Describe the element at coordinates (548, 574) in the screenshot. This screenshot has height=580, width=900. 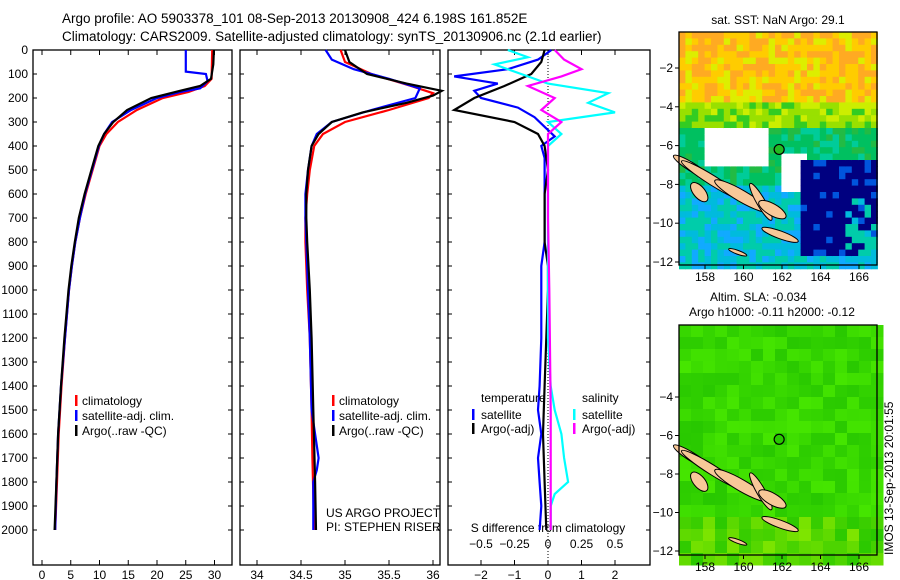
I see `x-tick-label: 0` at that location.